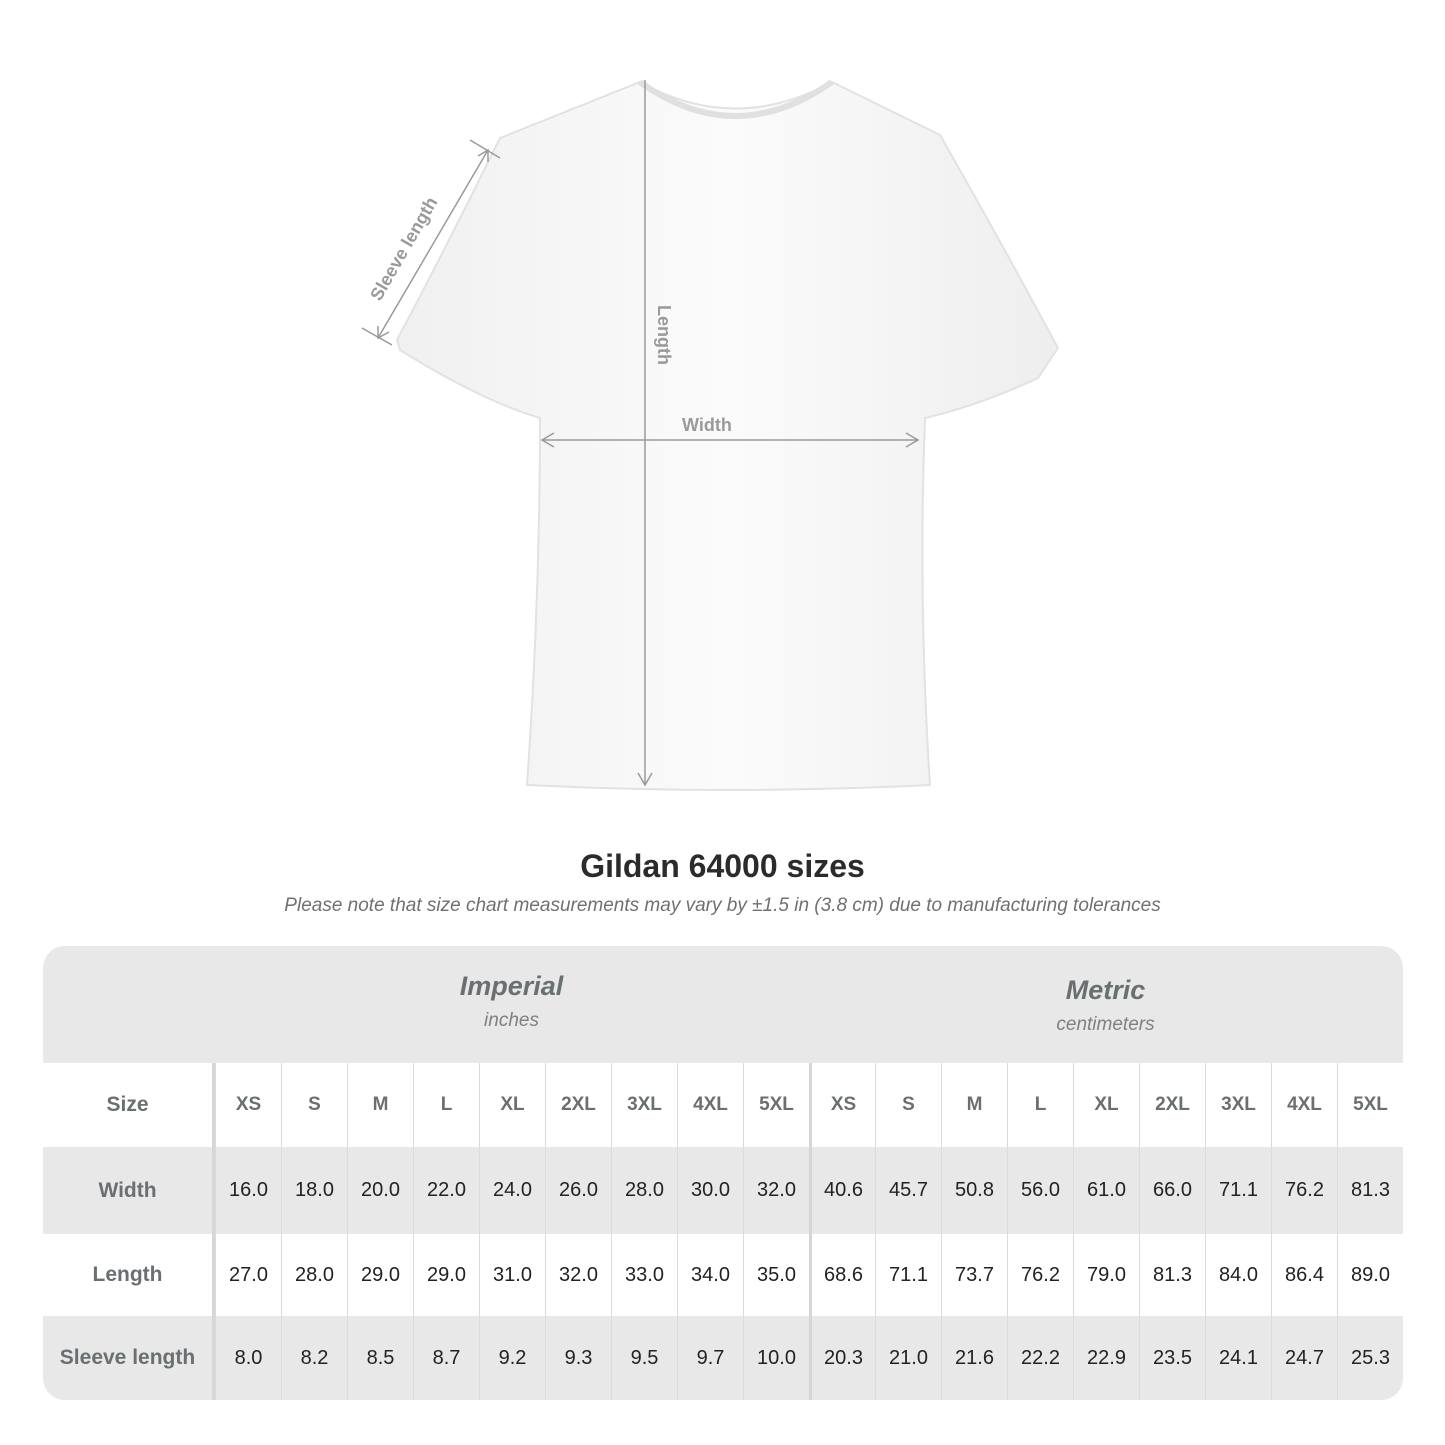 The width and height of the screenshot is (1445, 1445). I want to click on imperial-header: Imperial inches, so click(511, 1004).